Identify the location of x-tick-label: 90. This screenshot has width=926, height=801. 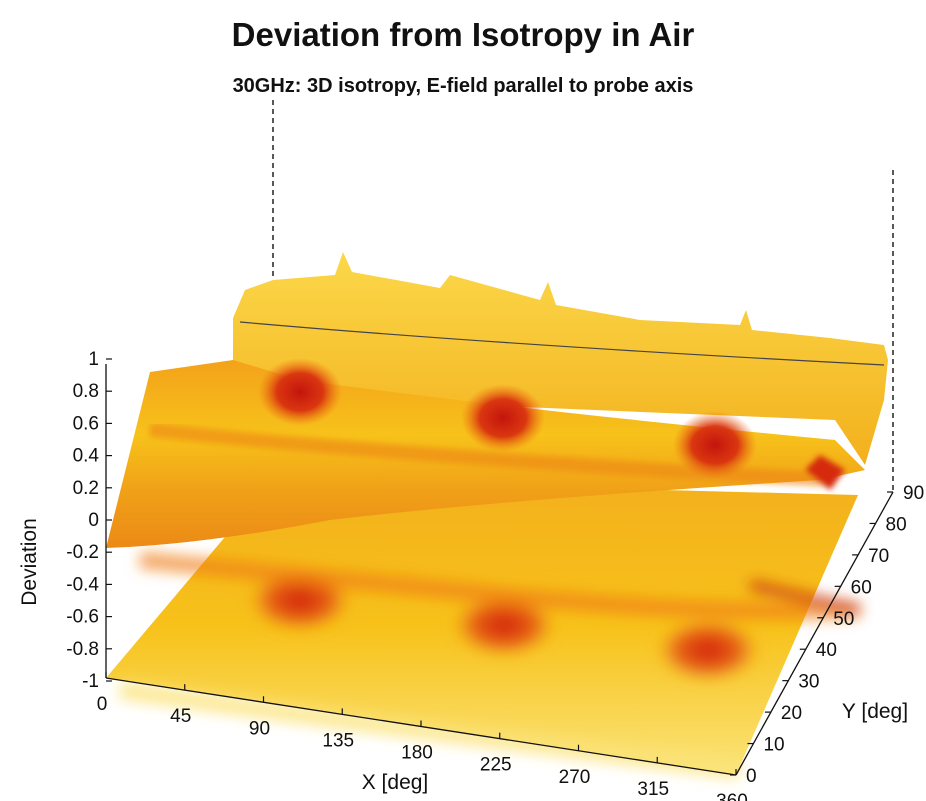
(259, 728).